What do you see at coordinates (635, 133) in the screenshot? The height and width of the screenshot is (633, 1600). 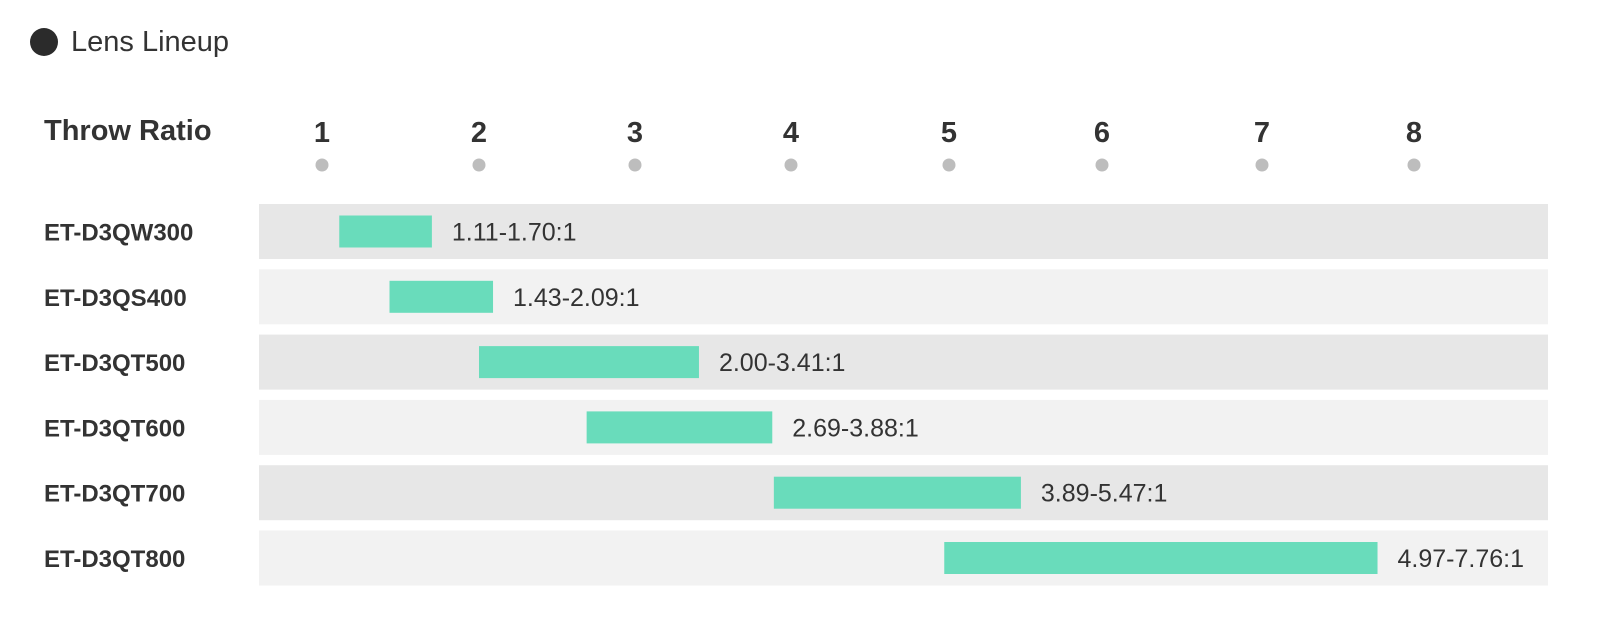 I see `x-tick-label: 3` at bounding box center [635, 133].